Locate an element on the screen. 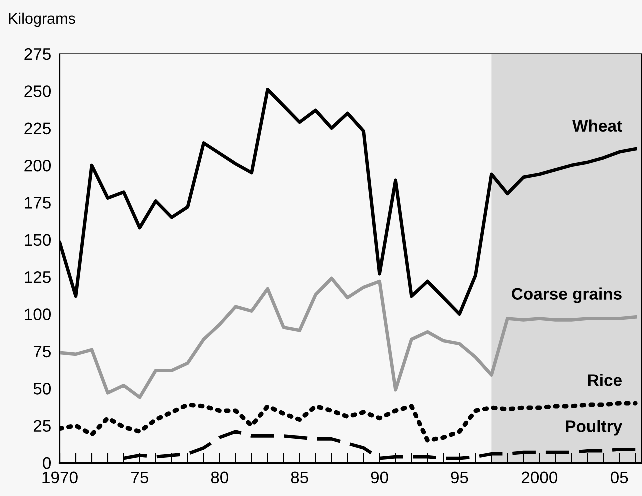 The image size is (642, 496). y-tick-label: 50 is located at coordinates (43, 389).